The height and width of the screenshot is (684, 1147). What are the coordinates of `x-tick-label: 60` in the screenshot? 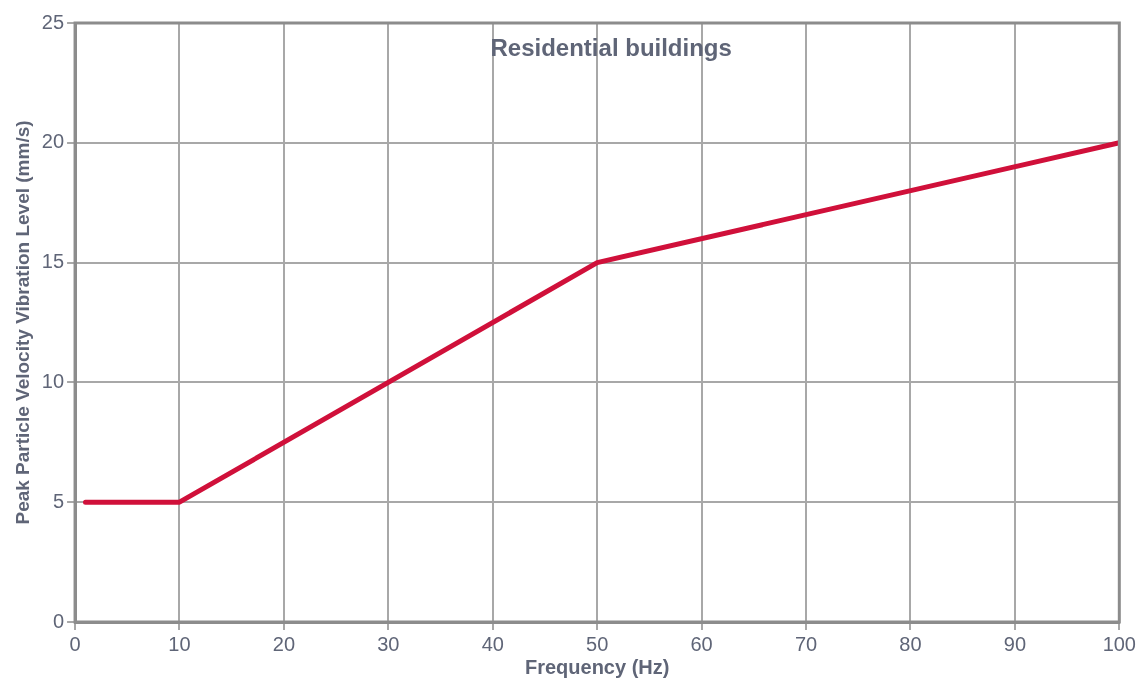 It's located at (701, 643).